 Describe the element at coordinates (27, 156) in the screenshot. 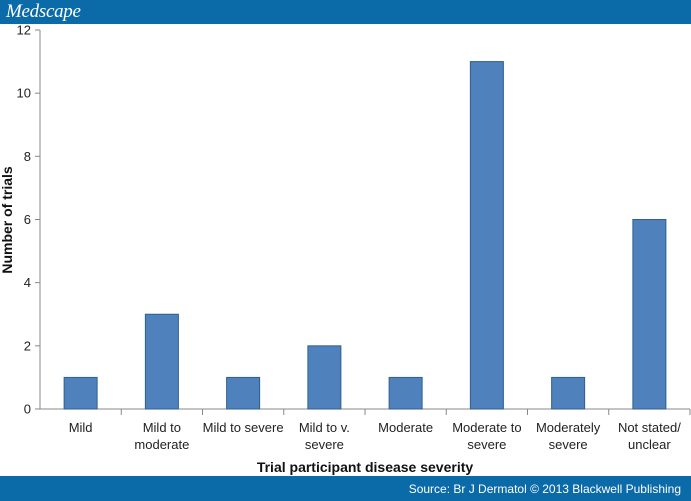

I see `y-tick-label: 8` at that location.